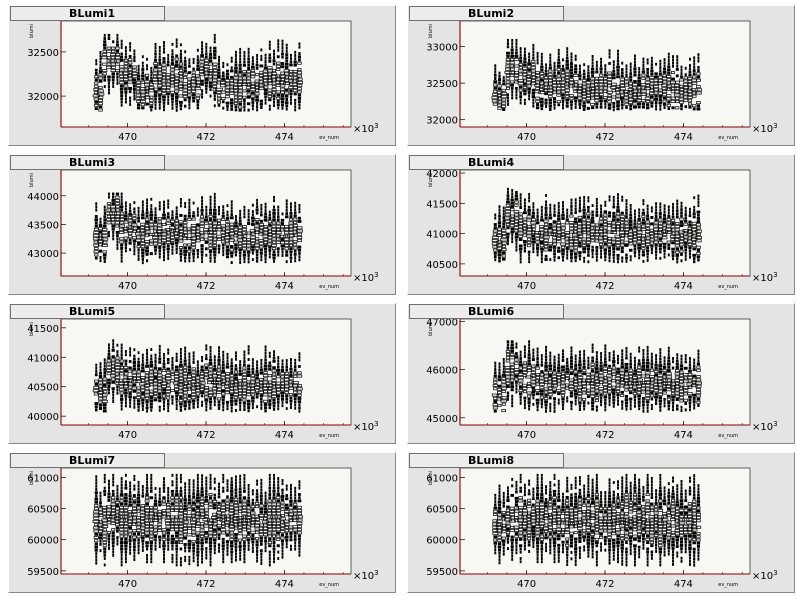  What do you see at coordinates (87, 13) in the screenshot?
I see `chart-title: BLumi1` at bounding box center [87, 13].